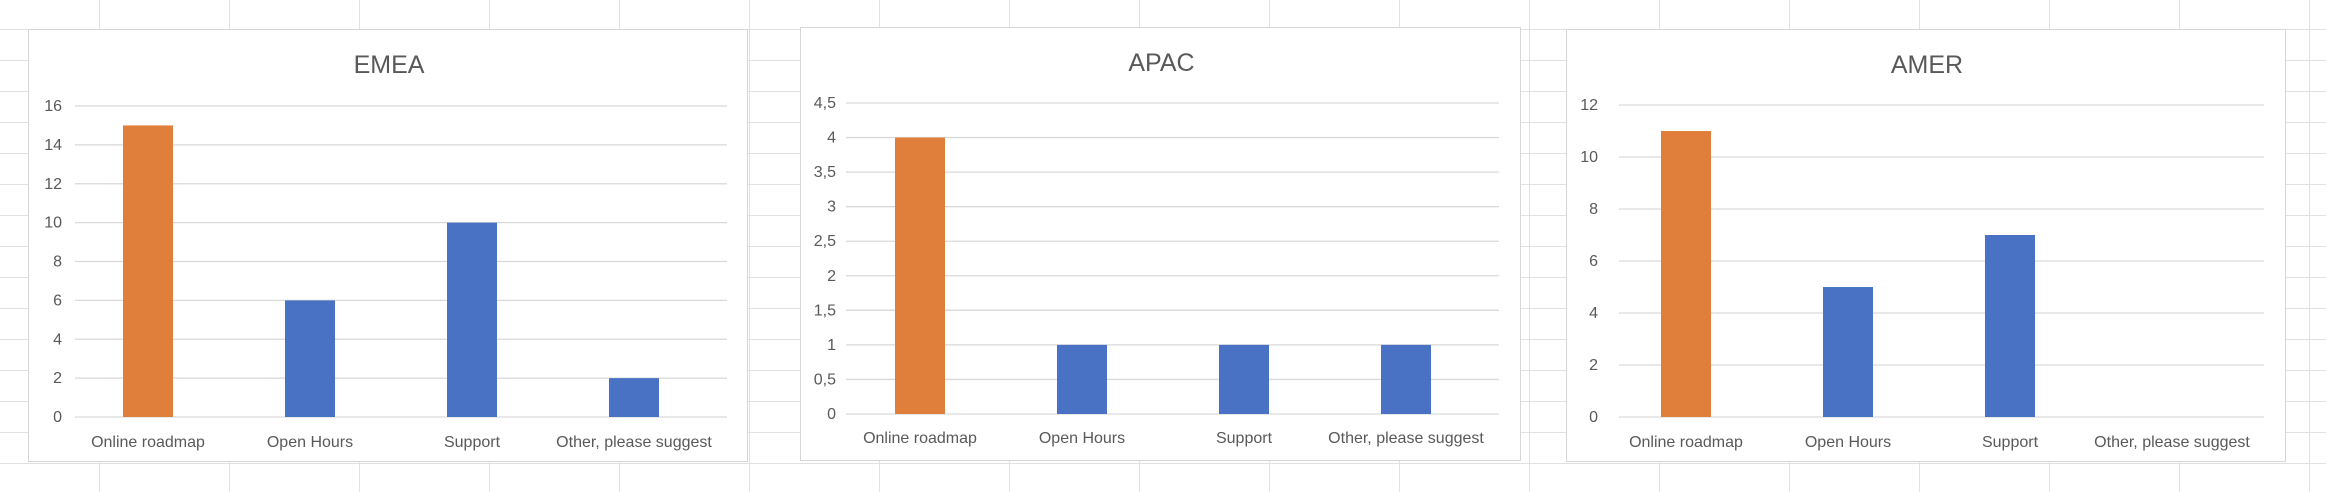 Image resolution: width=2326 pixels, height=492 pixels. I want to click on emea-category-label: Support, so click(472, 442).